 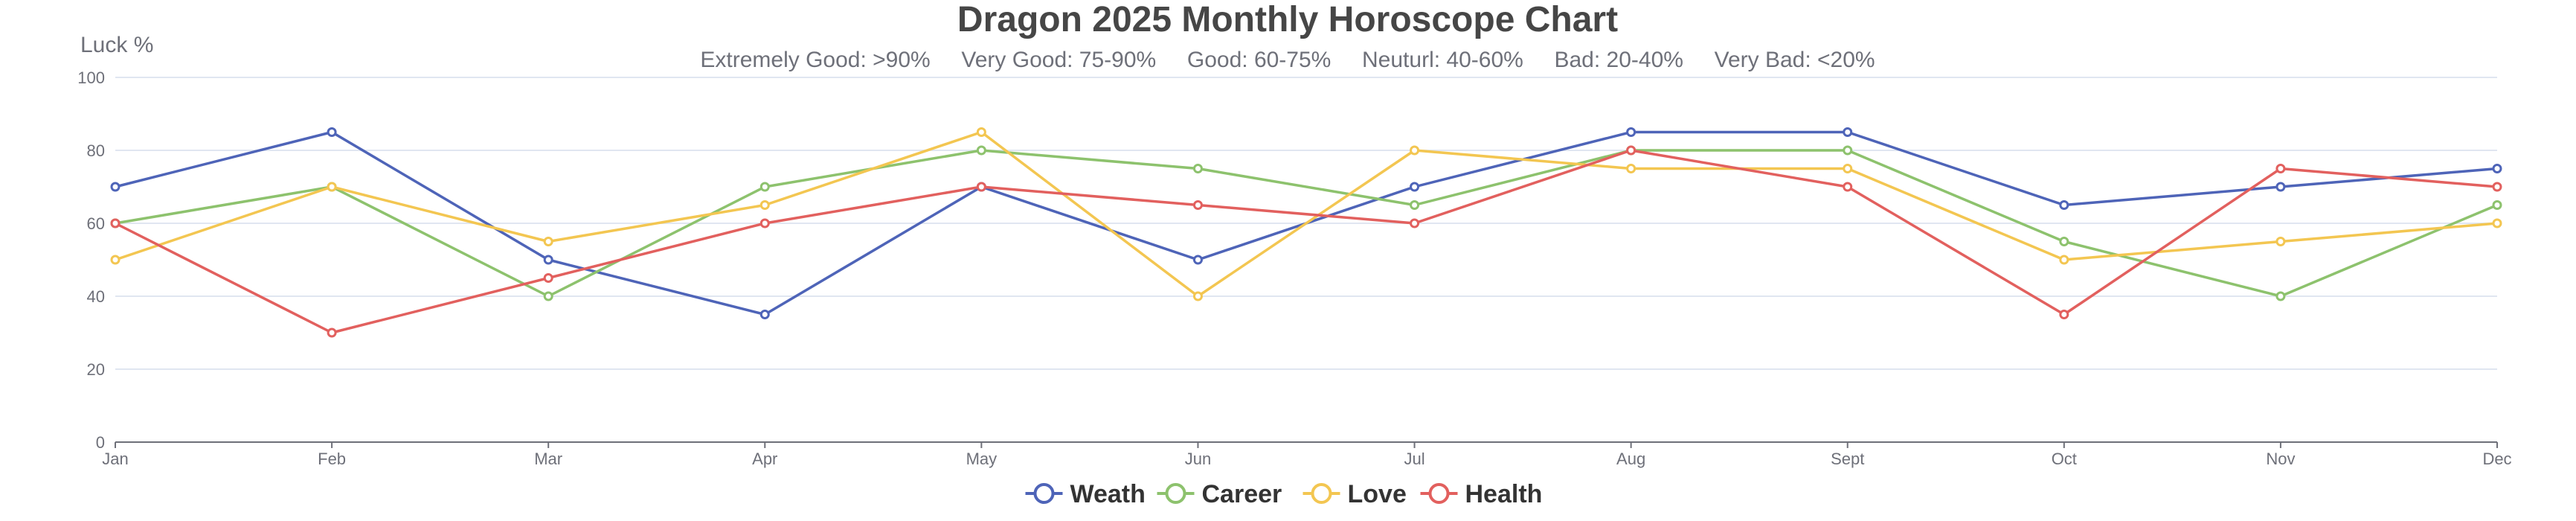 What do you see at coordinates (1630, 459) in the screenshot?
I see `x-tick-label: Aug` at bounding box center [1630, 459].